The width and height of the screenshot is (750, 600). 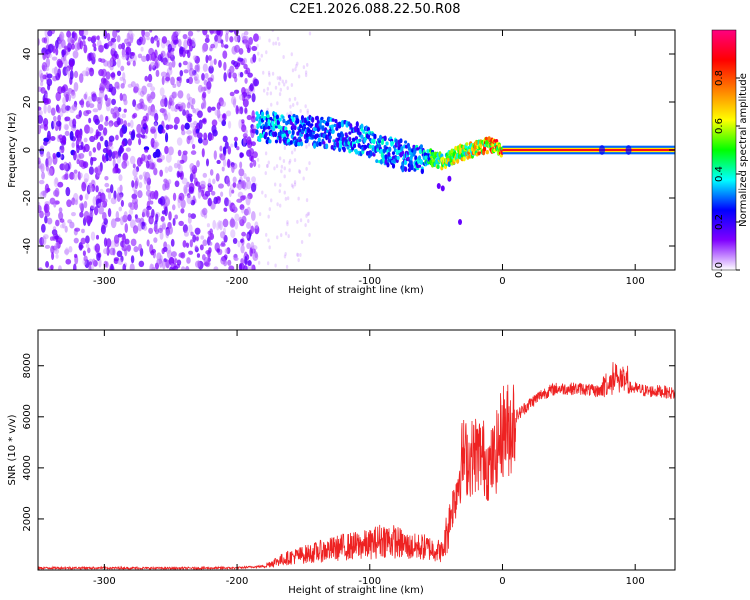 I want to click on snr-x-tick-label: 0, so click(x=502, y=581).